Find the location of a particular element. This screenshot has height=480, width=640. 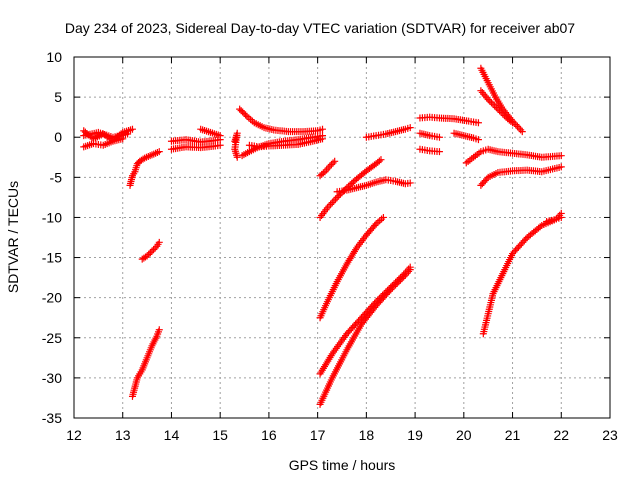

series-s5 is located at coordinates (150, 250).